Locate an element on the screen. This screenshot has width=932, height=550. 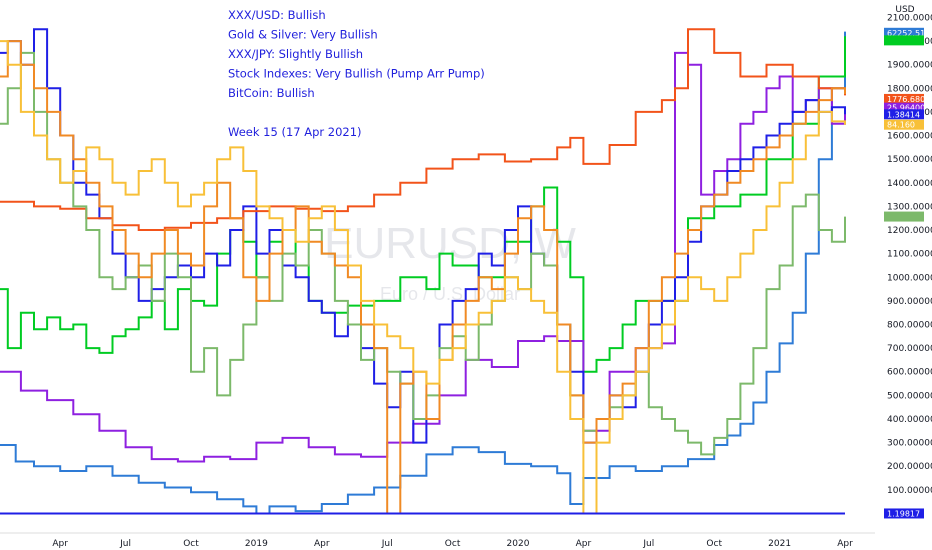
x-tick-label-9: Jul is located at coordinates (648, 544).